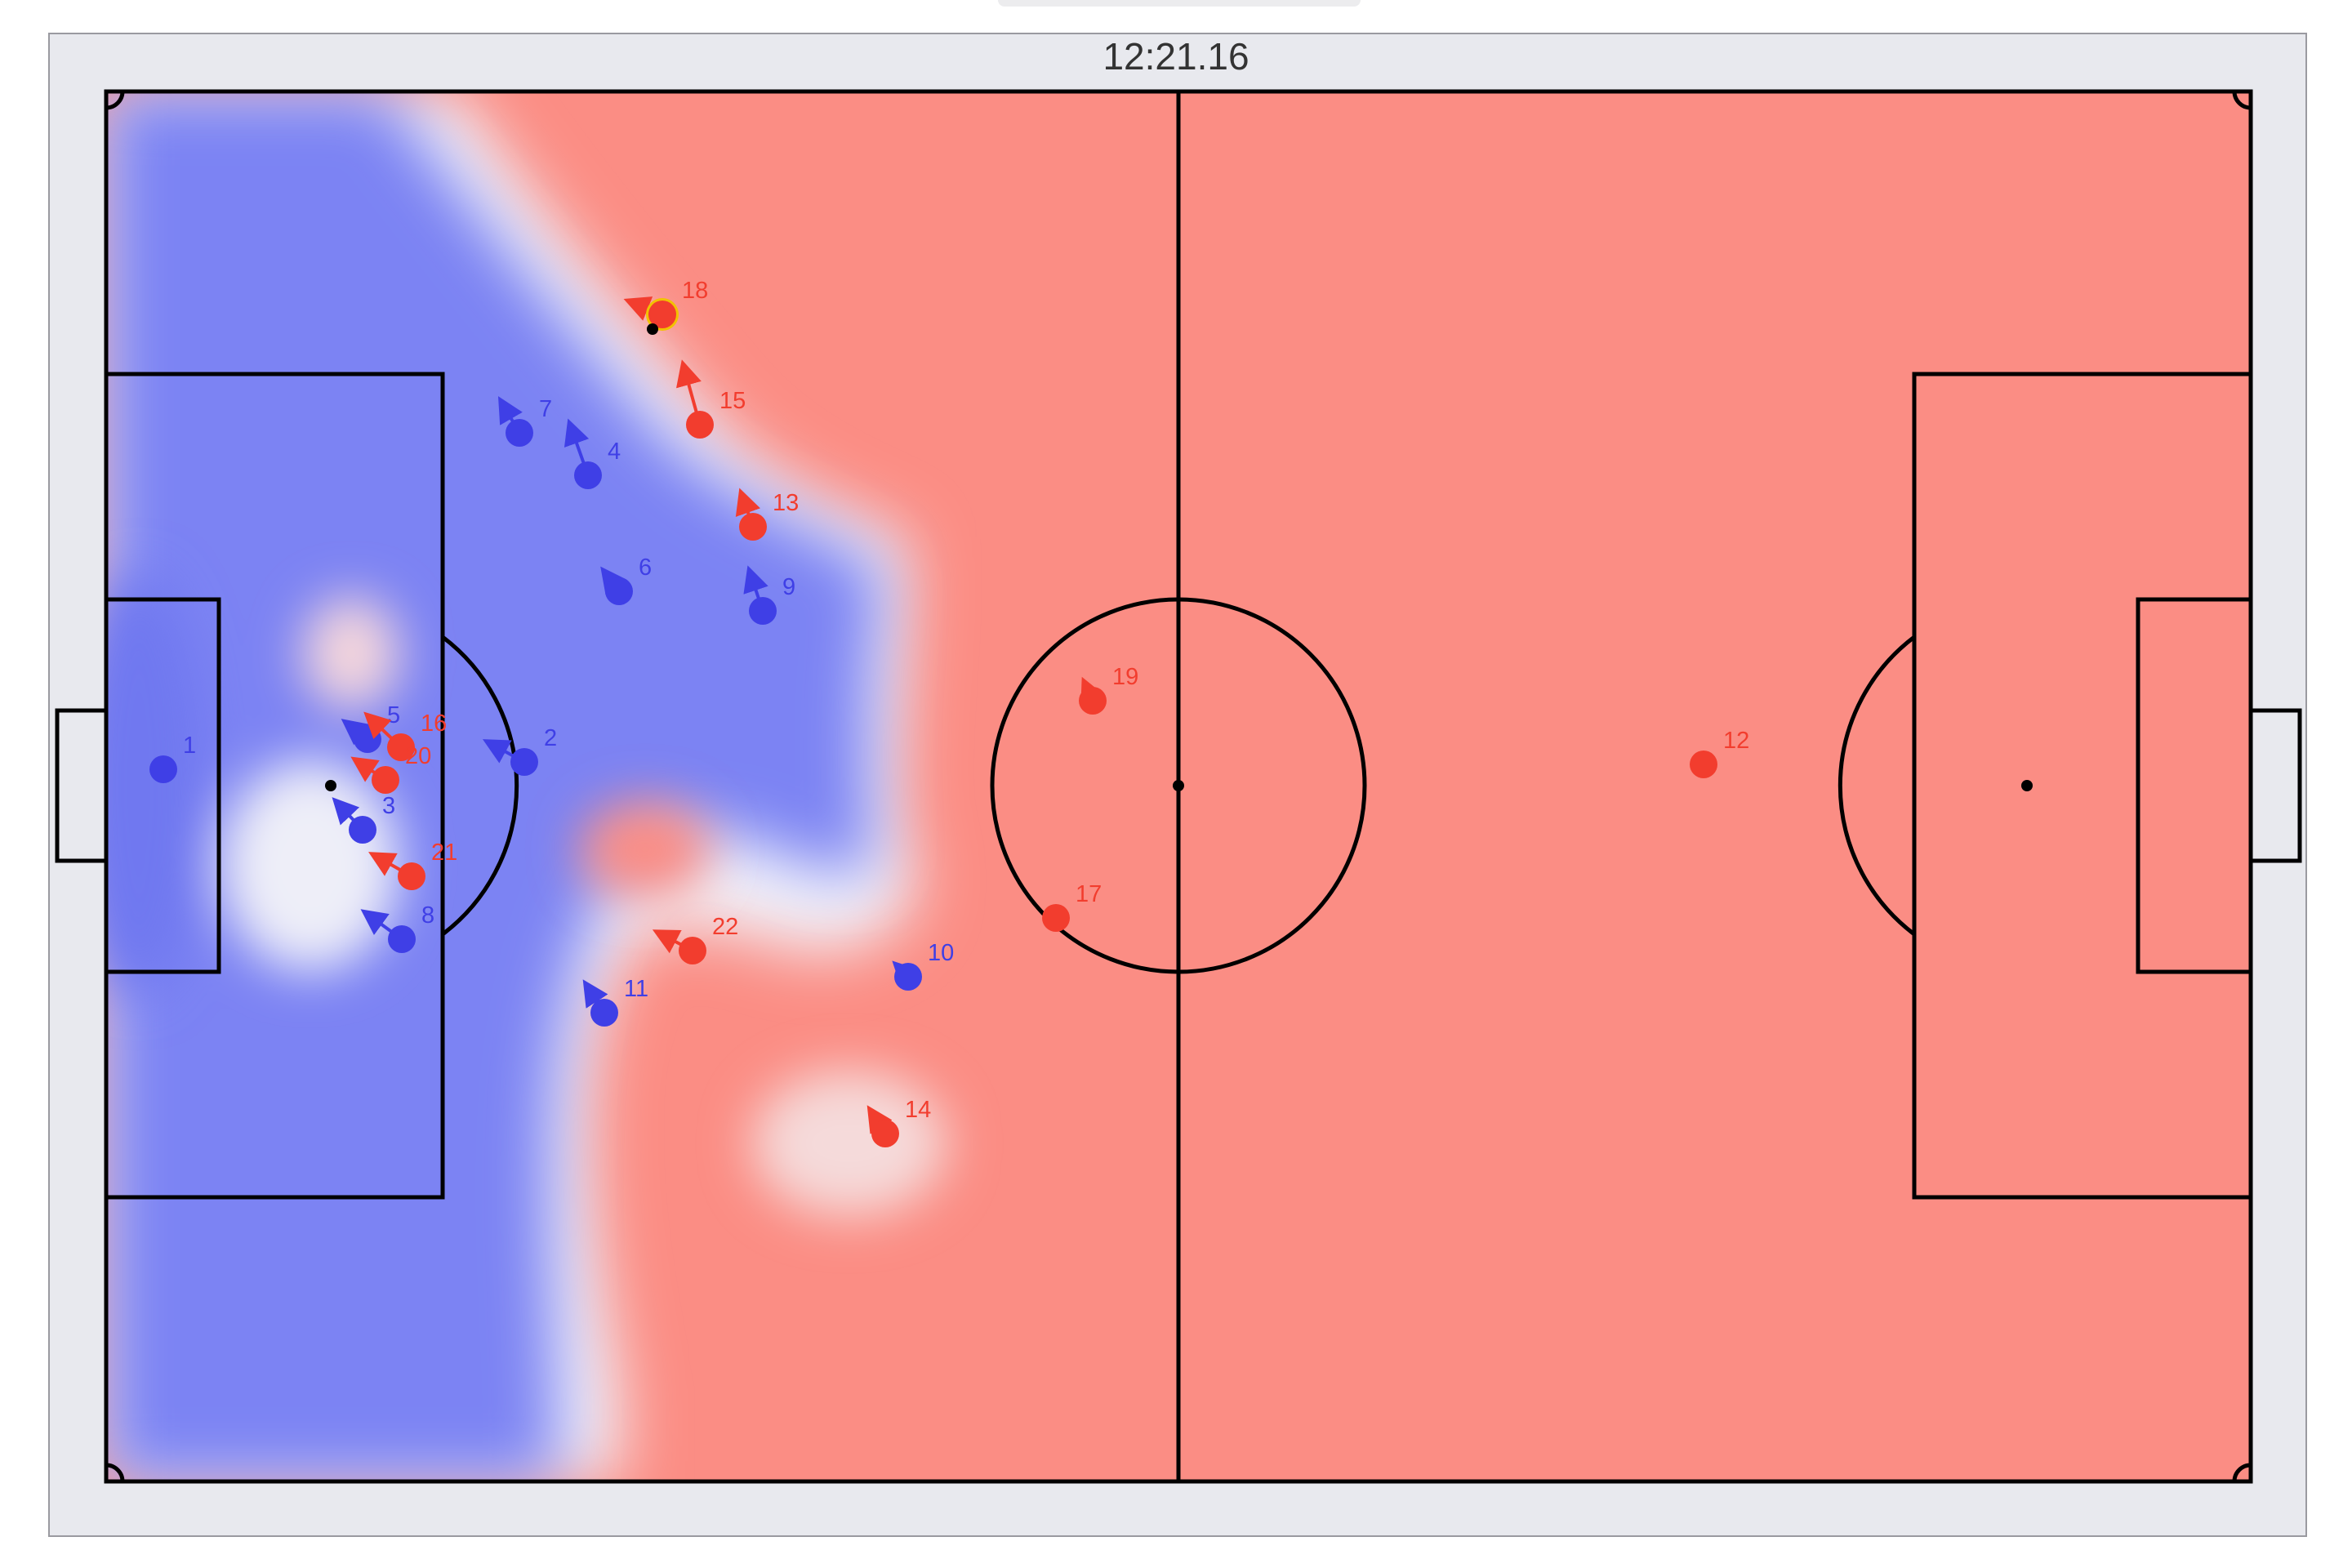  I want to click on player-away-18: 18, so click(665, 304).